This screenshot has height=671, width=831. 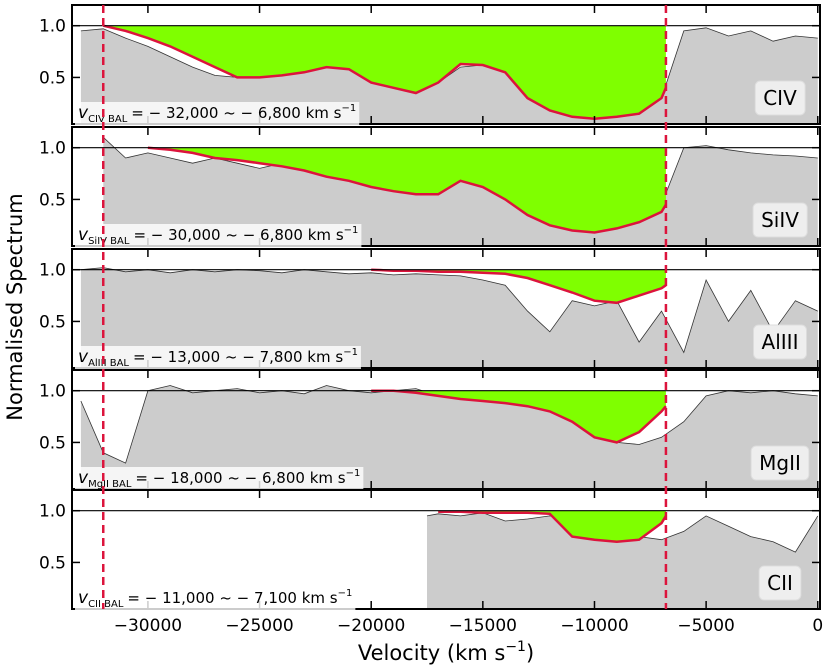 I want to click on annotation-text: = − 11,000 ~ − 7,100 km s, so click(x=232, y=598).